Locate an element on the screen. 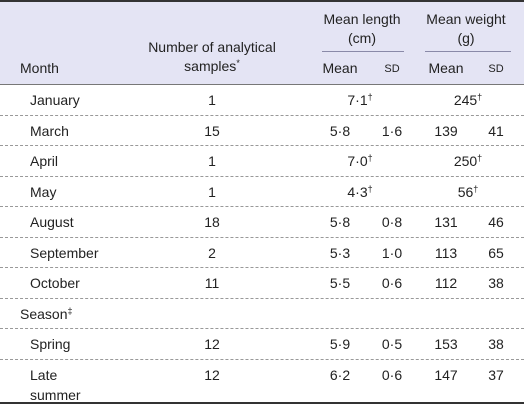  samples-cell: 15 is located at coordinates (212, 130).